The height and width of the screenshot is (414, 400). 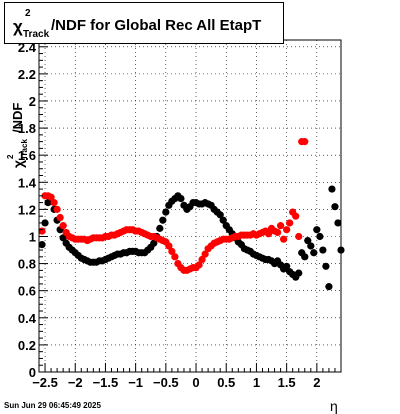 I want to click on y-tick-label: 0.2, so click(x=27, y=345).